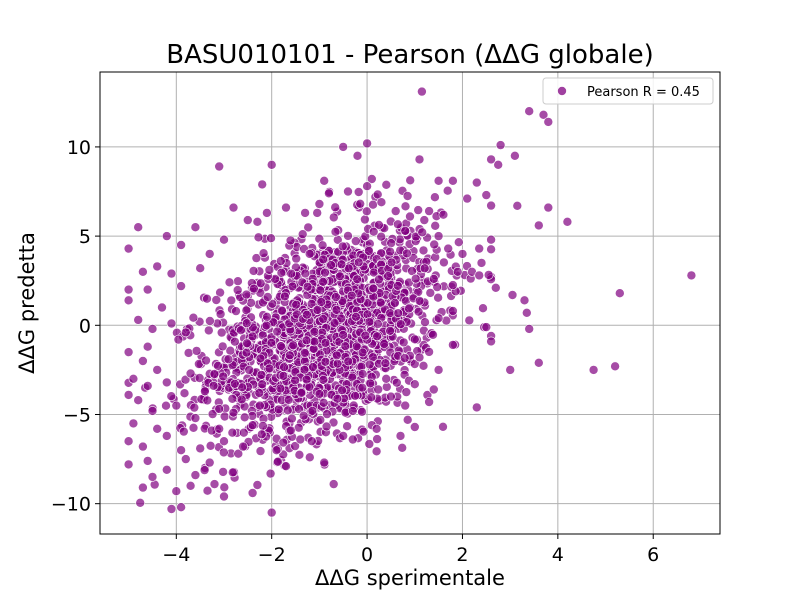 Image resolution: width=800 pixels, height=600 pixels. I want to click on x-tick-label: −4, so click(176, 555).